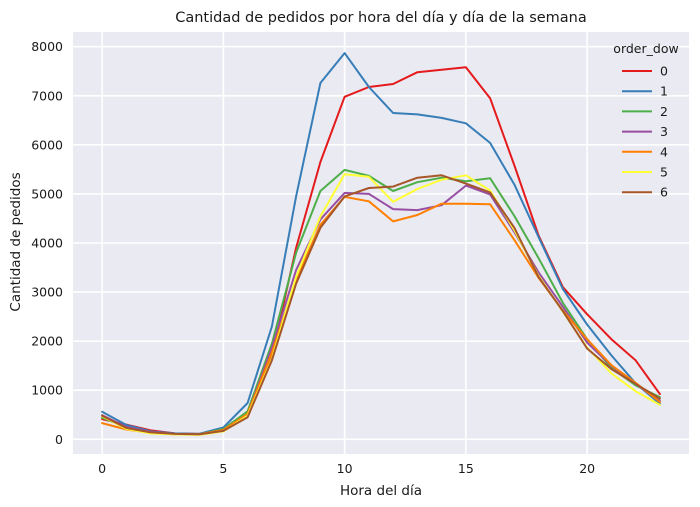 The height and width of the screenshot is (507, 700). Describe the element at coordinates (664, 172) in the screenshot. I see `legend-label-5: 5` at that location.